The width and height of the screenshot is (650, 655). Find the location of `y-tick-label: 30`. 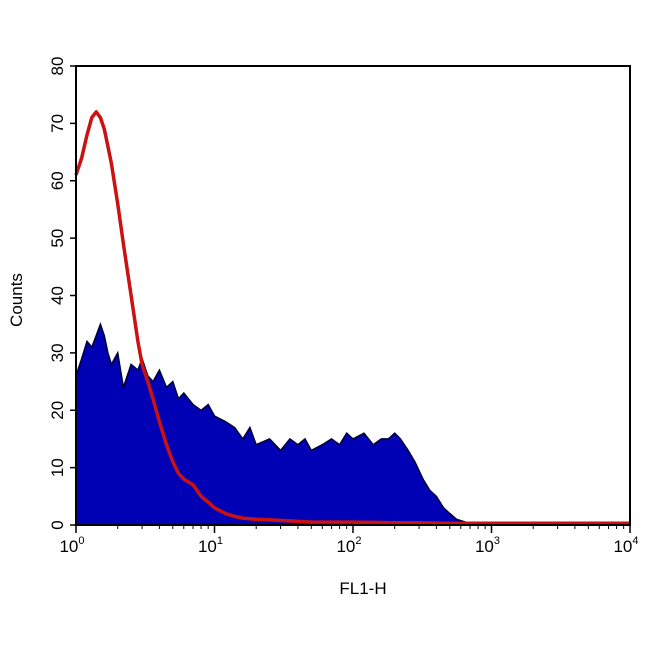

y-tick-label: 30 is located at coordinates (57, 352).